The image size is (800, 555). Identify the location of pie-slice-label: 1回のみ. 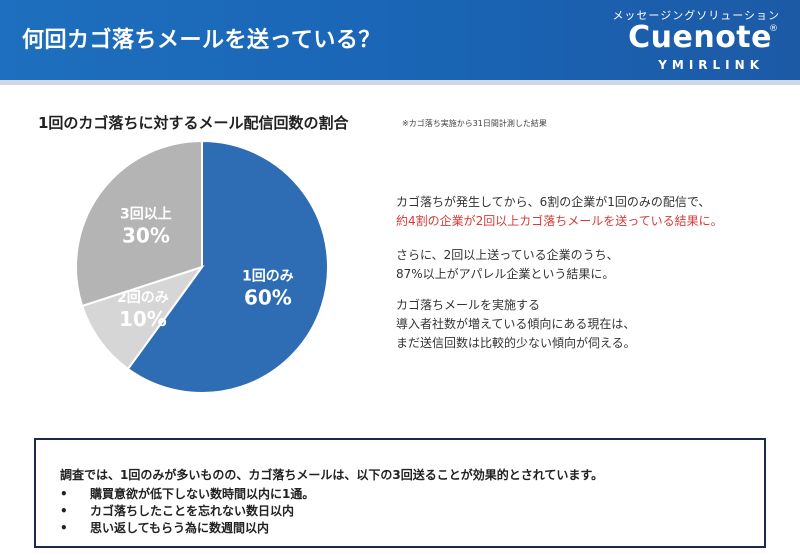
(268, 276).